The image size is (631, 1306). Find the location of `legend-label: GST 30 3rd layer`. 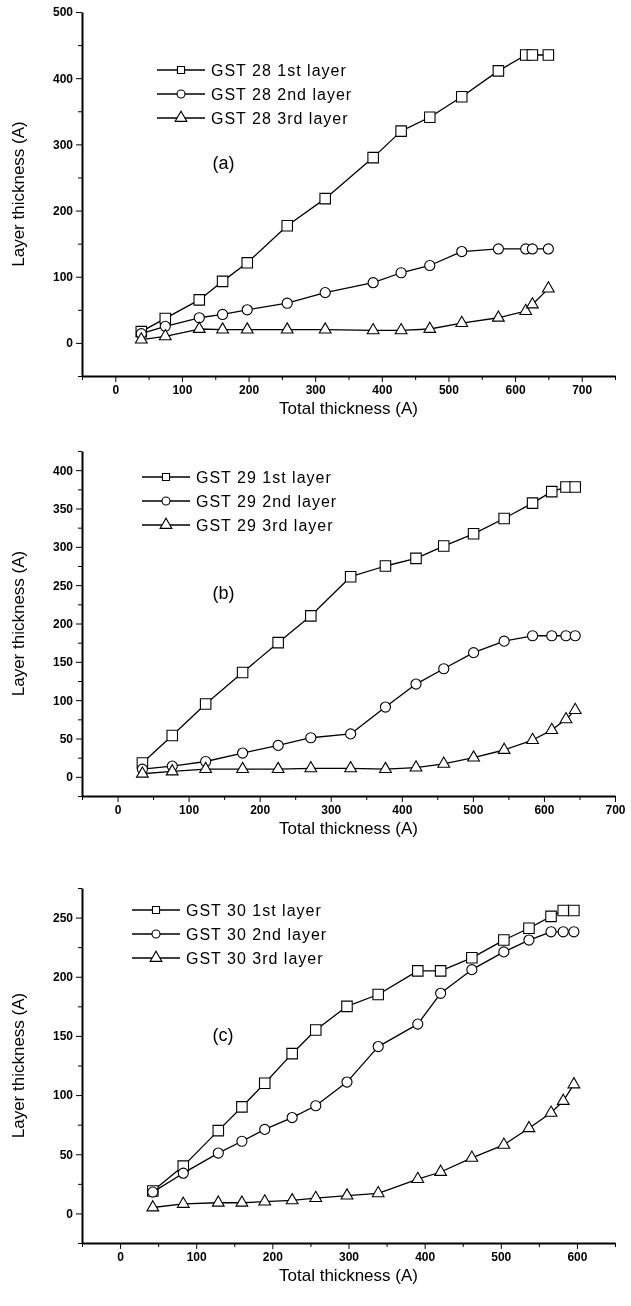

legend-label: GST 30 3rd layer is located at coordinates (255, 958).